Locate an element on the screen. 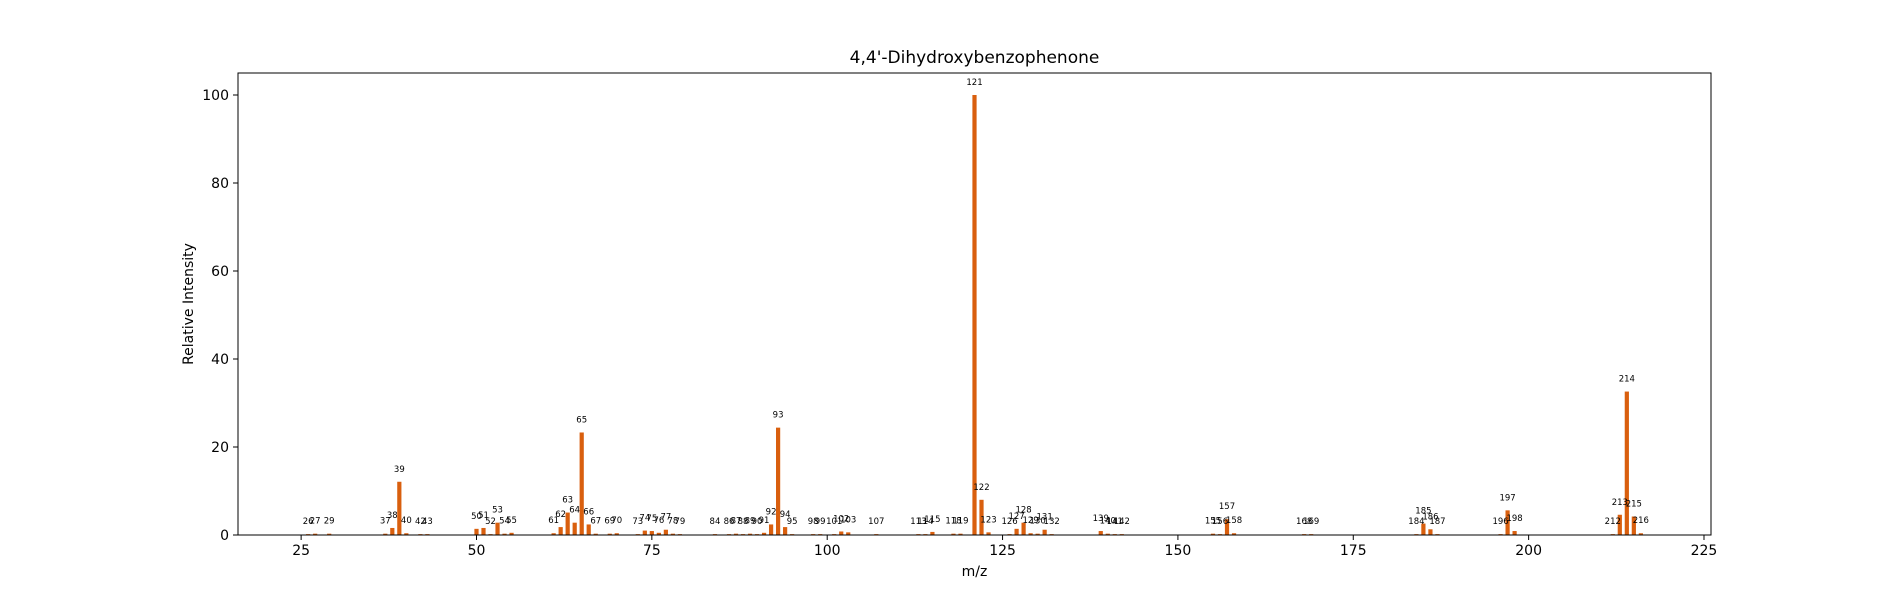  peak-label-66: 66 is located at coordinates (588, 512).